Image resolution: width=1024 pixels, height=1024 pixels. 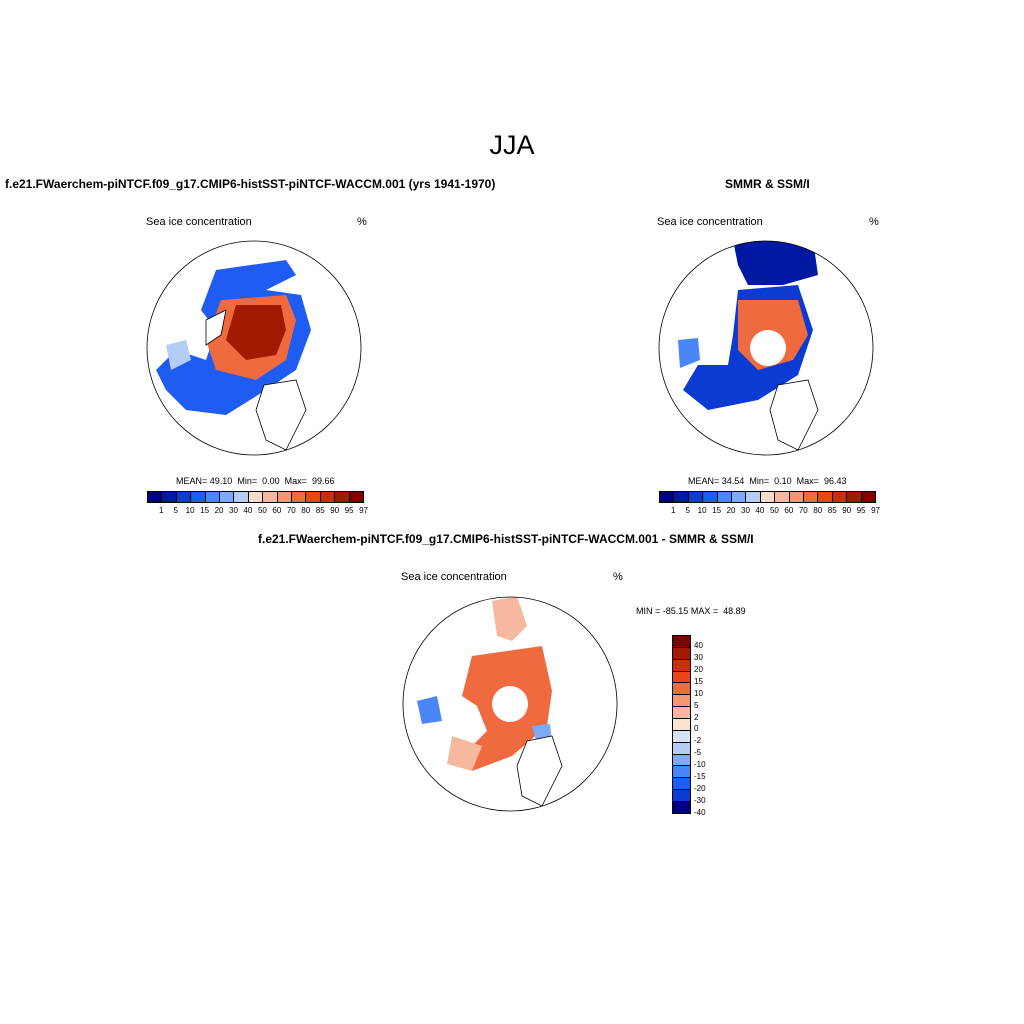 I want to click on p1-circle, so click(x=254, y=348).